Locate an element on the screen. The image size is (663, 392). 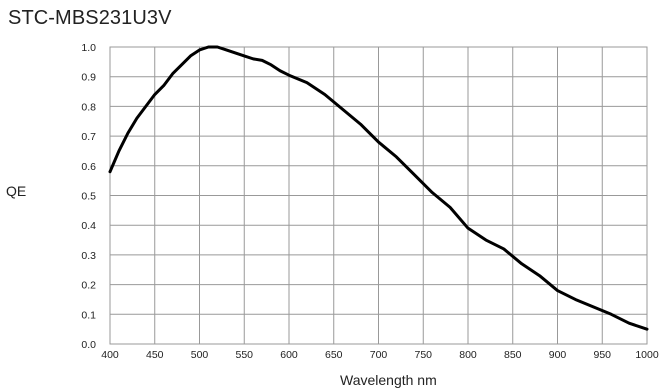
x-tick-label: 700 is located at coordinates (379, 355).